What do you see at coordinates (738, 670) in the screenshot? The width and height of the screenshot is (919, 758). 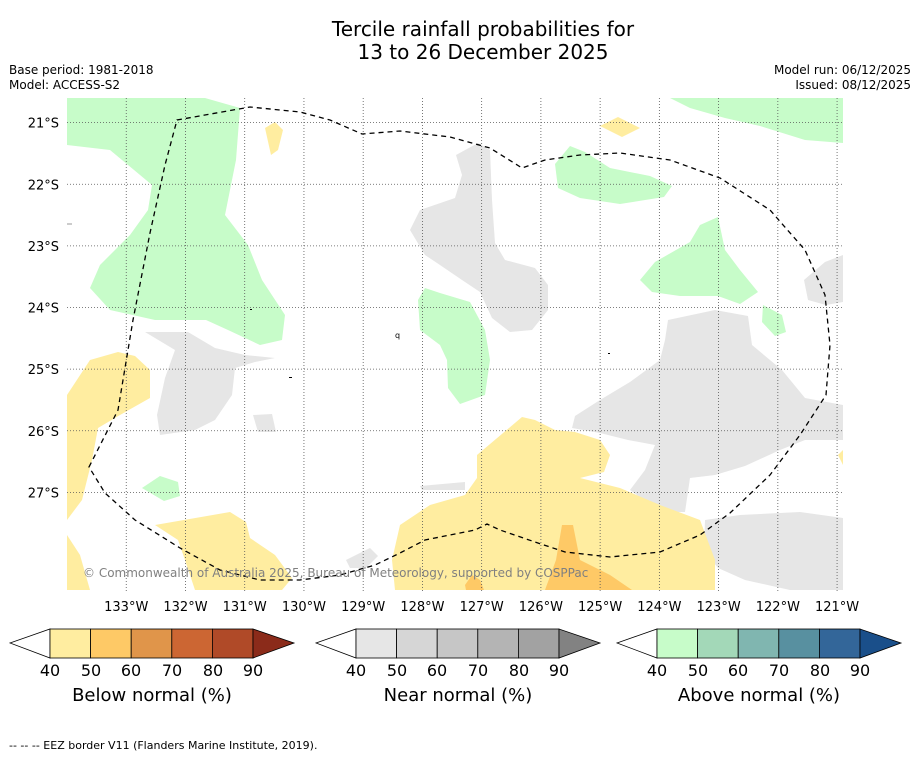 I see `above-tick-60: 60` at bounding box center [738, 670].